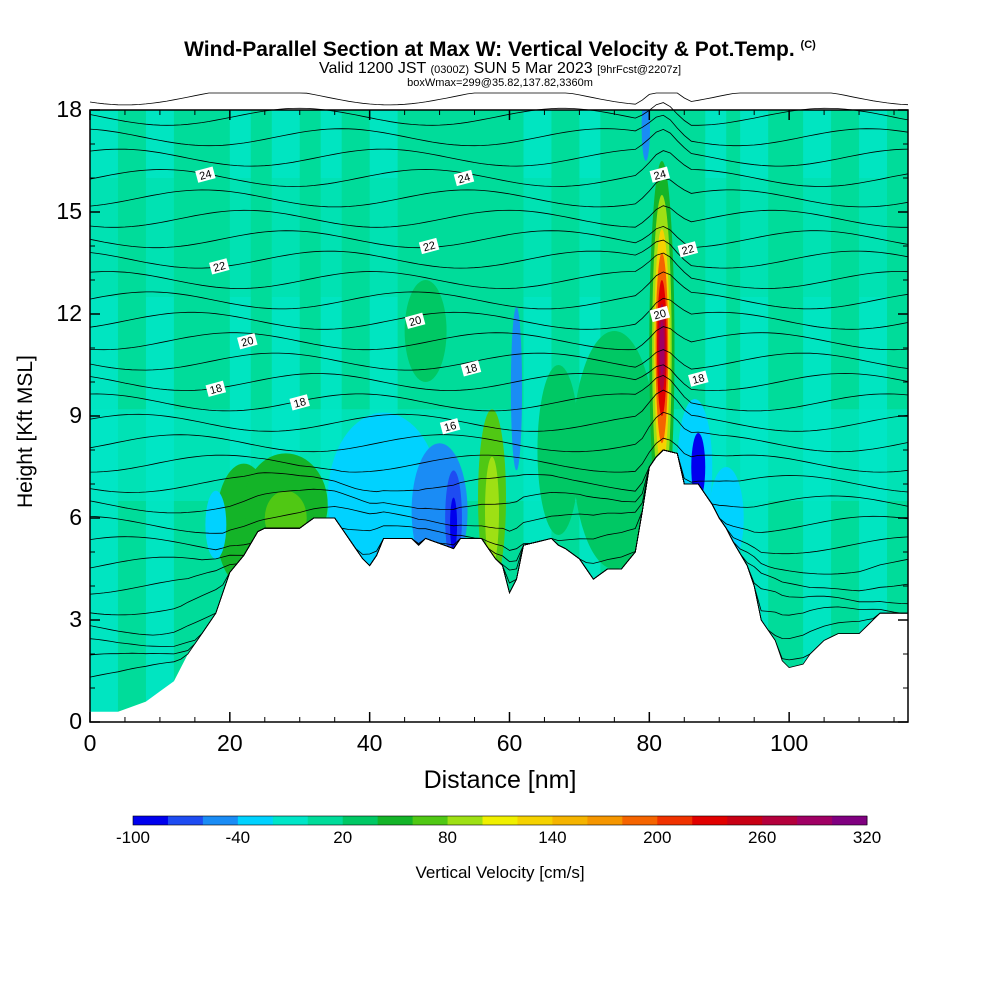  What do you see at coordinates (238, 837) in the screenshot?
I see `colorbar-tick-label: -40` at bounding box center [238, 837].